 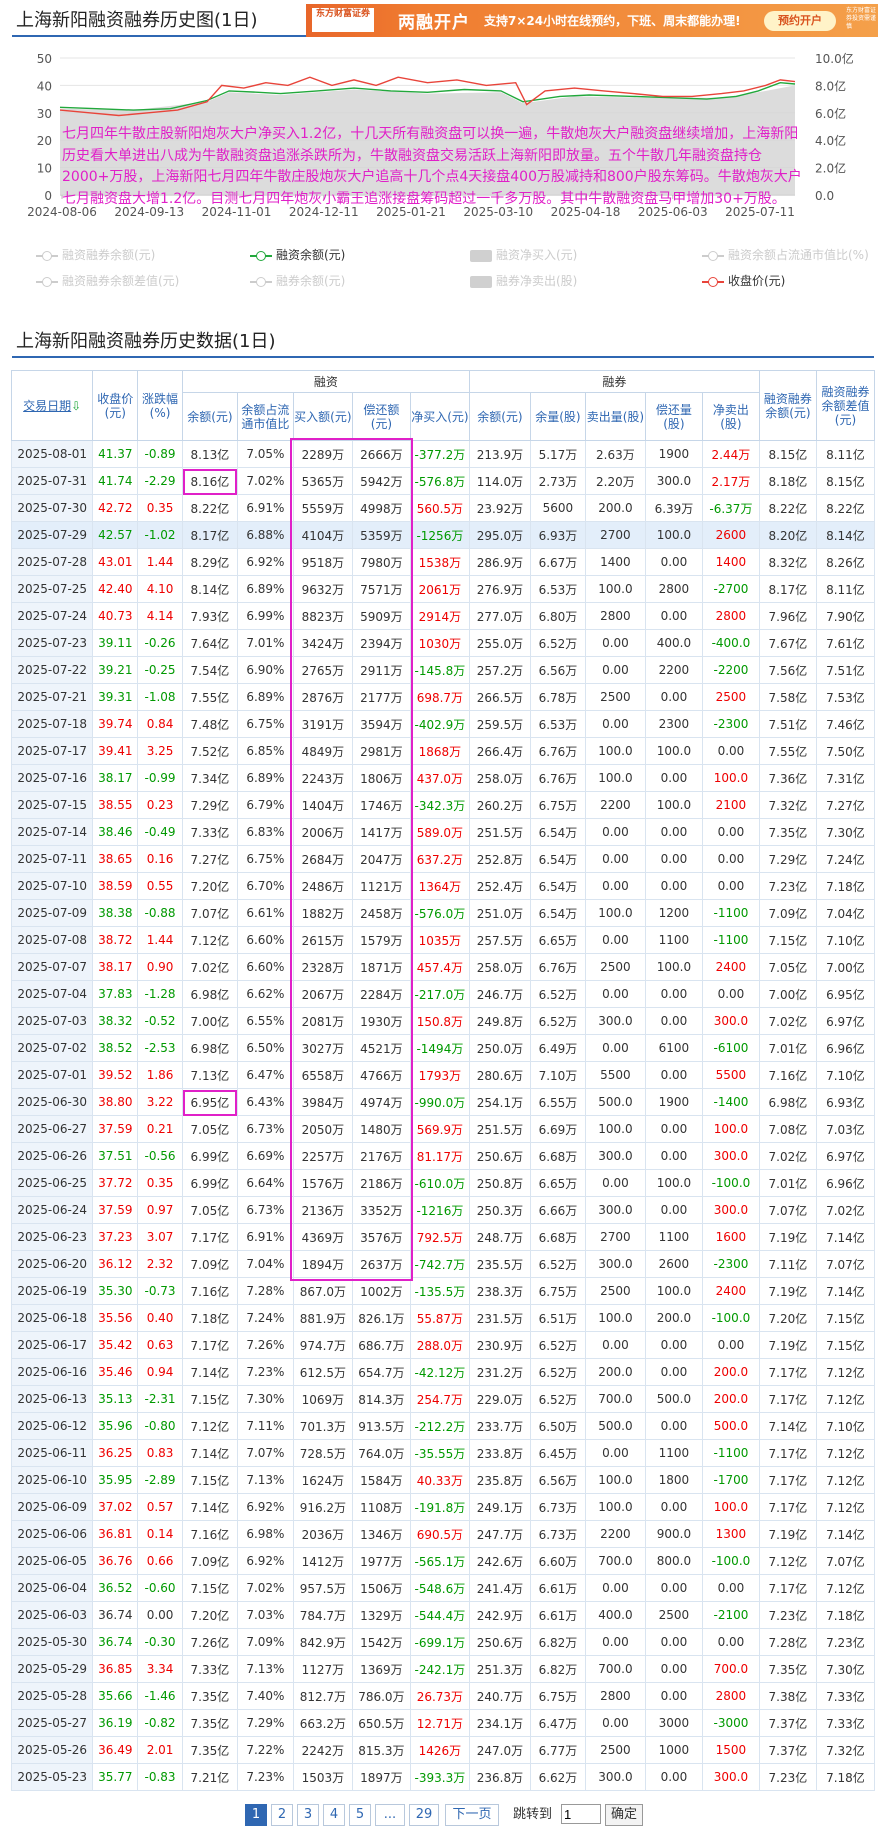 I want to click on cell-rq-net: 0.00, so click(x=730, y=1642).